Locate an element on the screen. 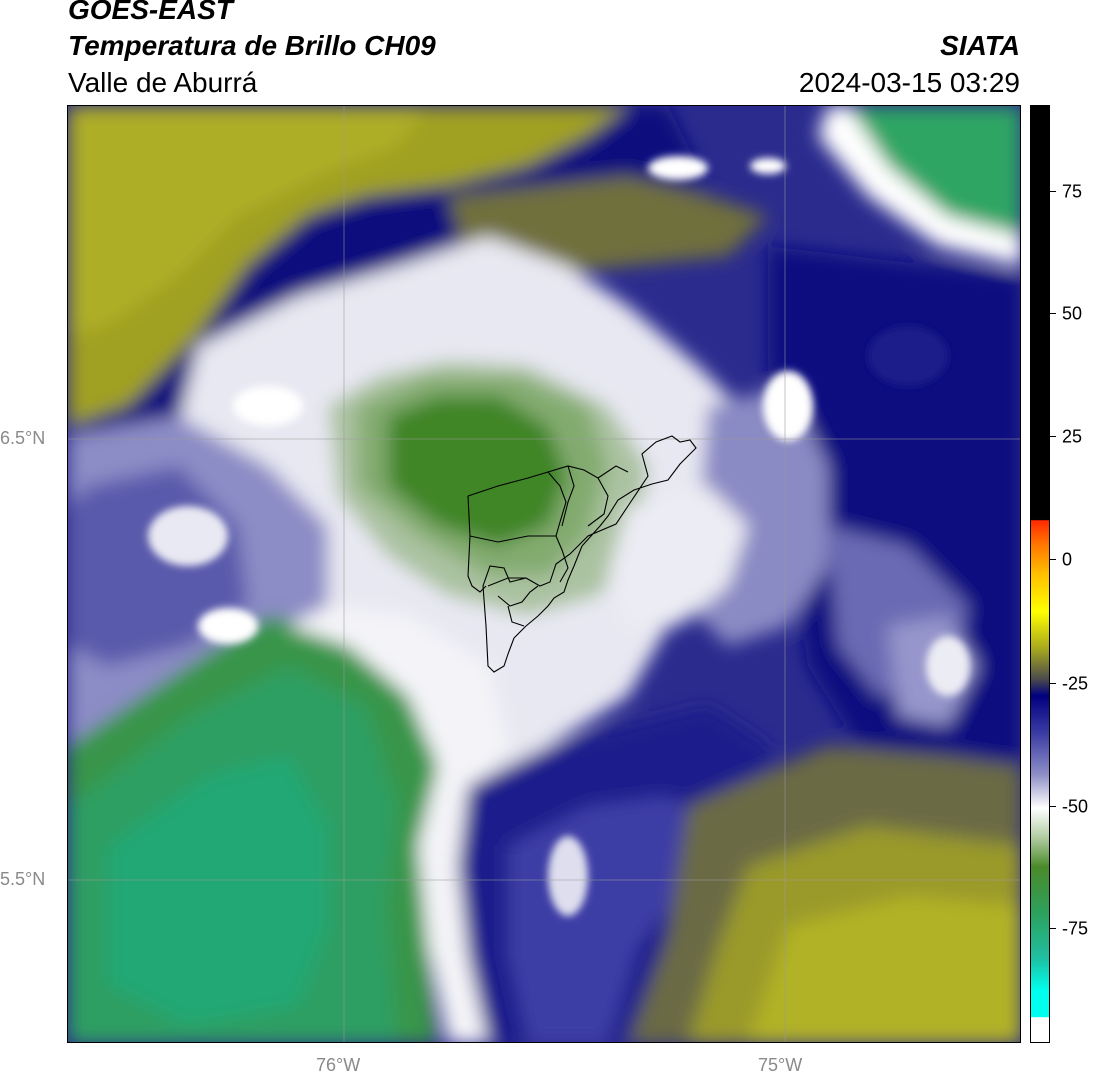 Image resolution: width=1094 pixels, height=1078 pixels. colorbar-label-minus-75: -75 is located at coordinates (1075, 928).